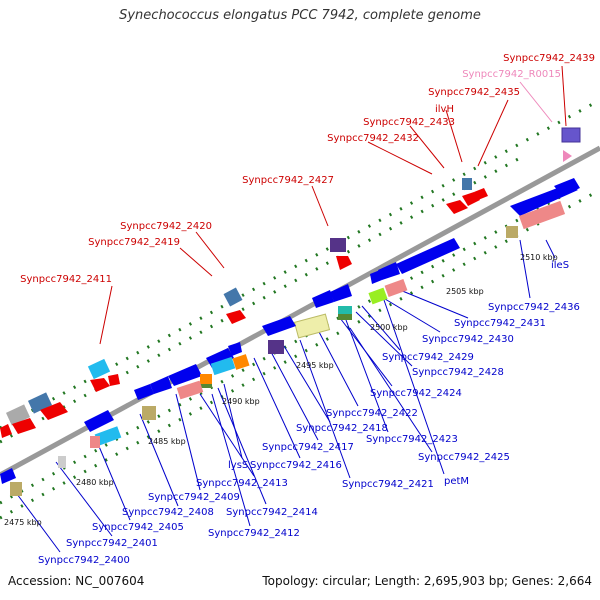 The width and height of the screenshot is (600, 600). I want to click on bottom-gene-label: Synpcc7942_2431, so click(500, 323).